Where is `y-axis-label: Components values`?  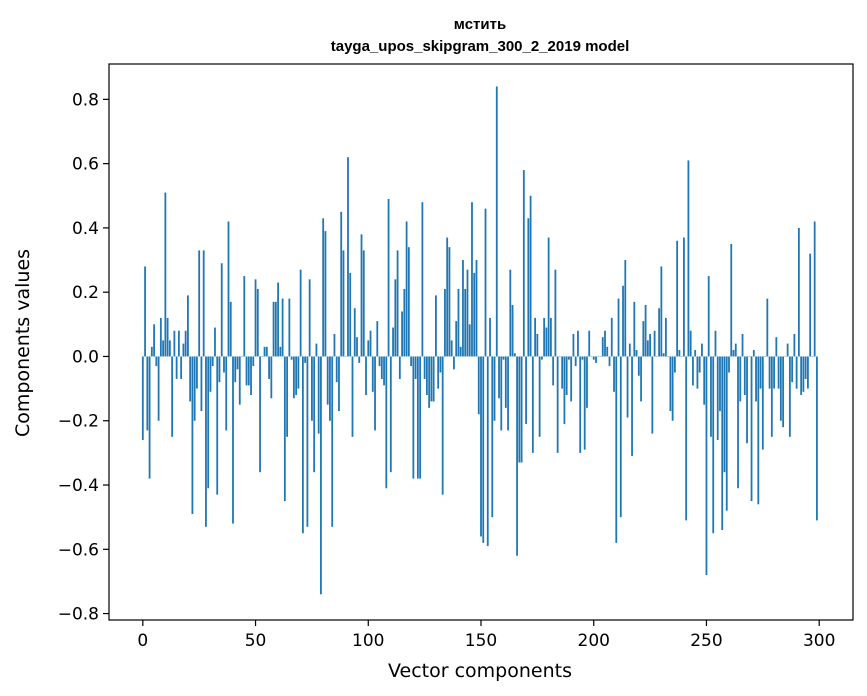 y-axis-label: Components values is located at coordinates (23, 343).